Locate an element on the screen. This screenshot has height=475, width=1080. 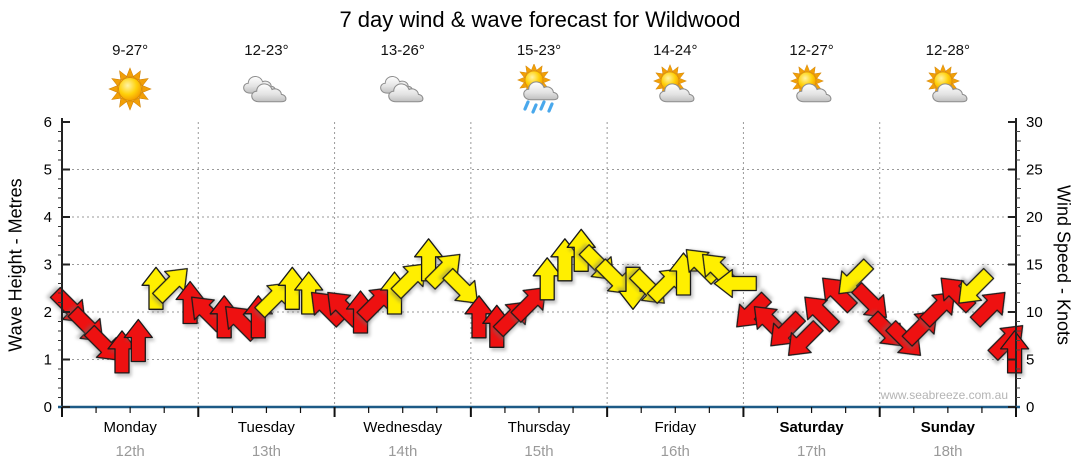
left-tick-label: 0 is located at coordinates (48, 407).